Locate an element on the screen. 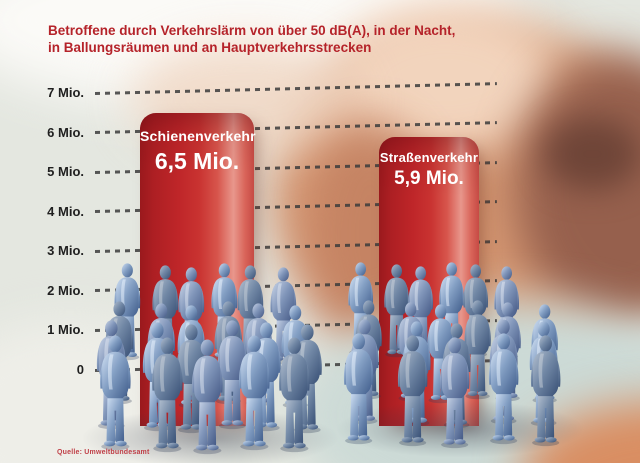 This screenshot has height=463, width=640. source-note: Quelle: Umweltbundesamt is located at coordinates (103, 452).